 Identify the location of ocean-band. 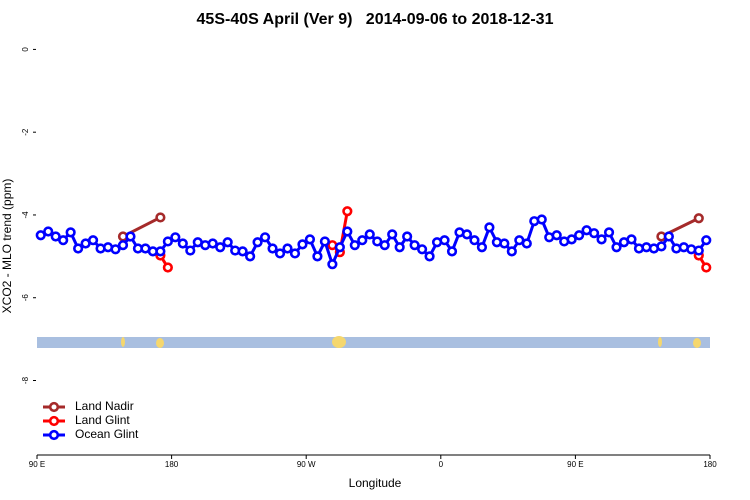
(373, 342).